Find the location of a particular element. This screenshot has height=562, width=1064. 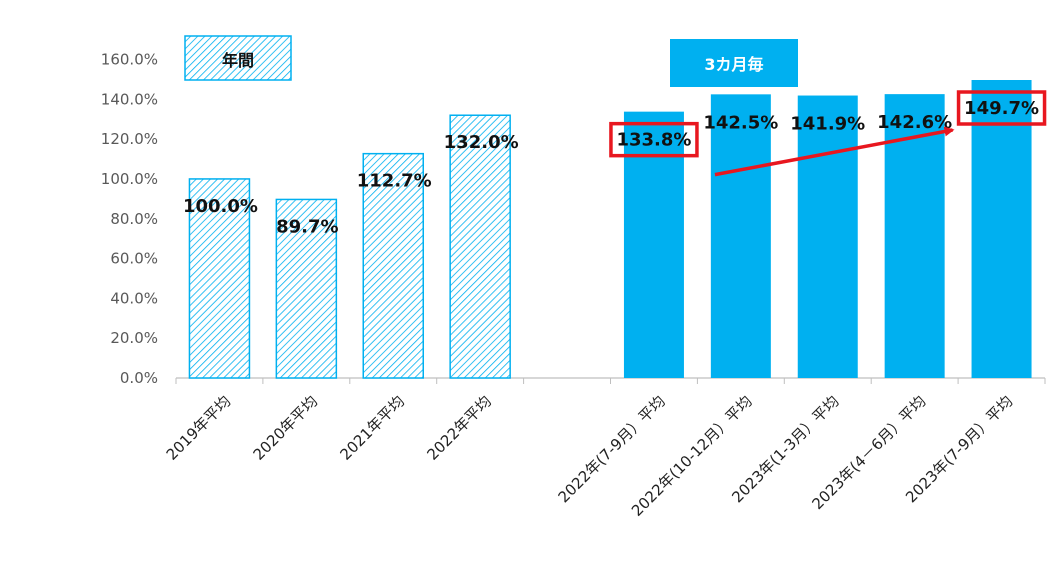

legend-quarterly-label: 3カ月毎 is located at coordinates (733, 64).